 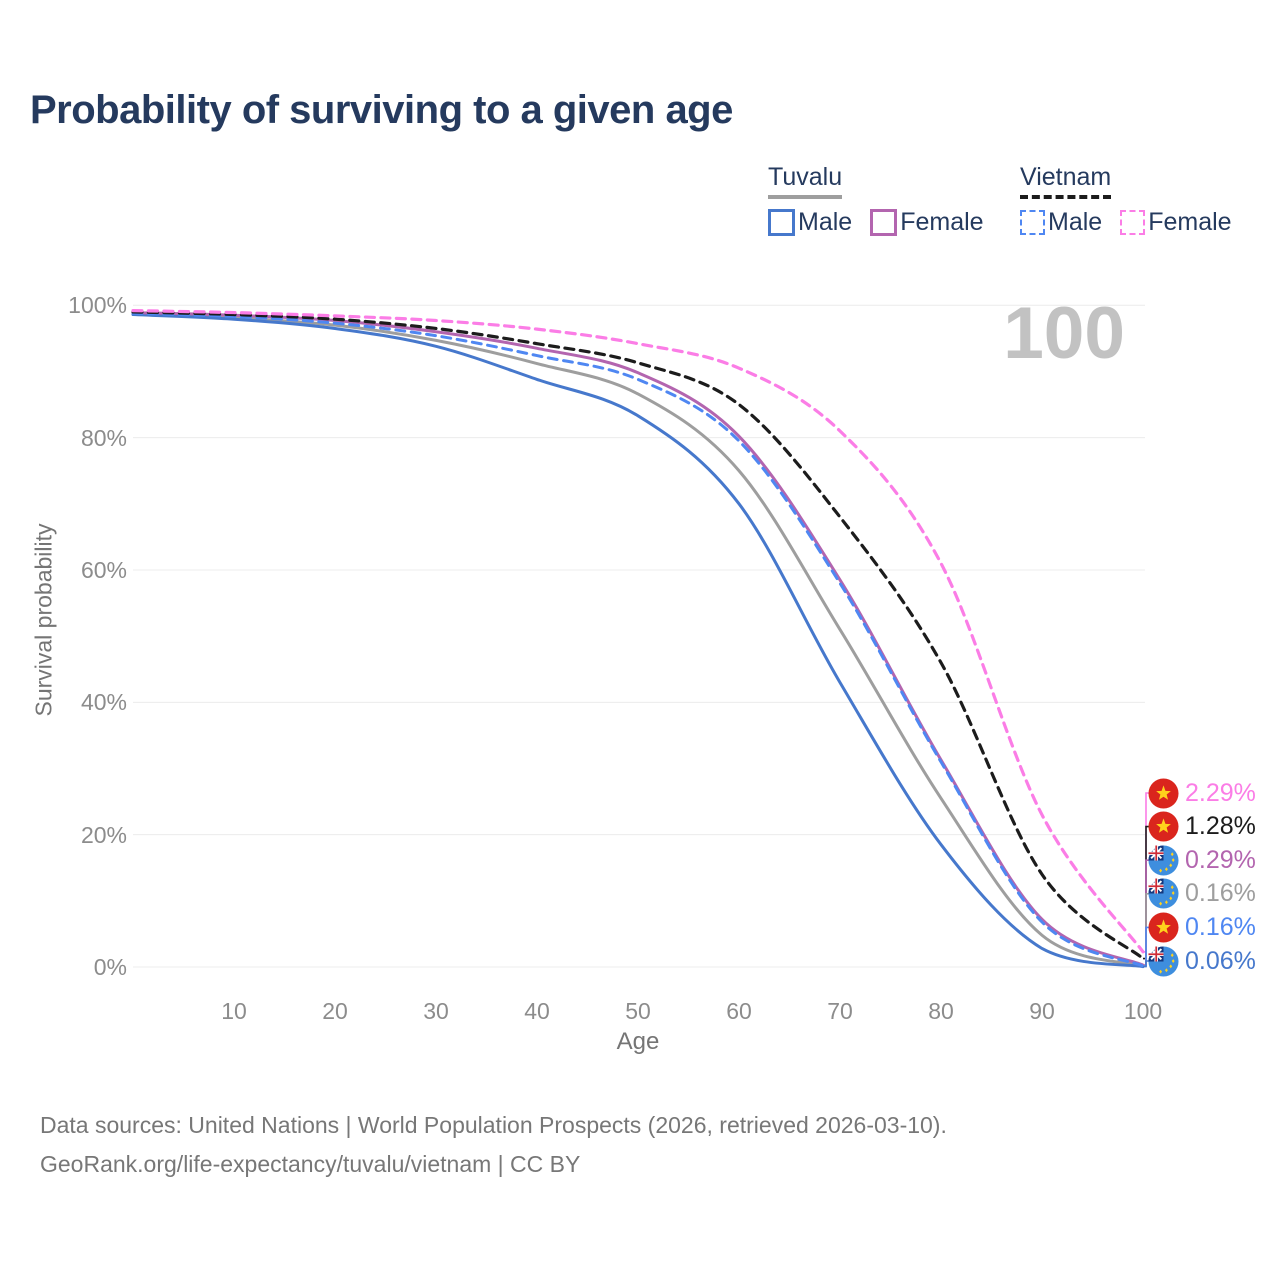 I want to click on y-tick-label: 100%, so click(x=97, y=305).